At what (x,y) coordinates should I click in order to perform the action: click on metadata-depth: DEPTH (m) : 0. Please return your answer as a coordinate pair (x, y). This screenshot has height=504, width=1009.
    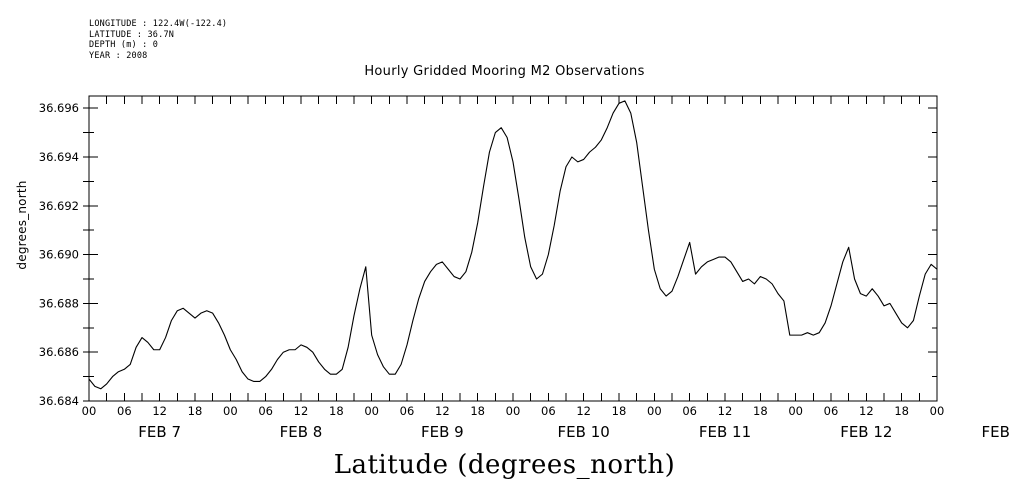
    Looking at the image, I should click on (124, 45).